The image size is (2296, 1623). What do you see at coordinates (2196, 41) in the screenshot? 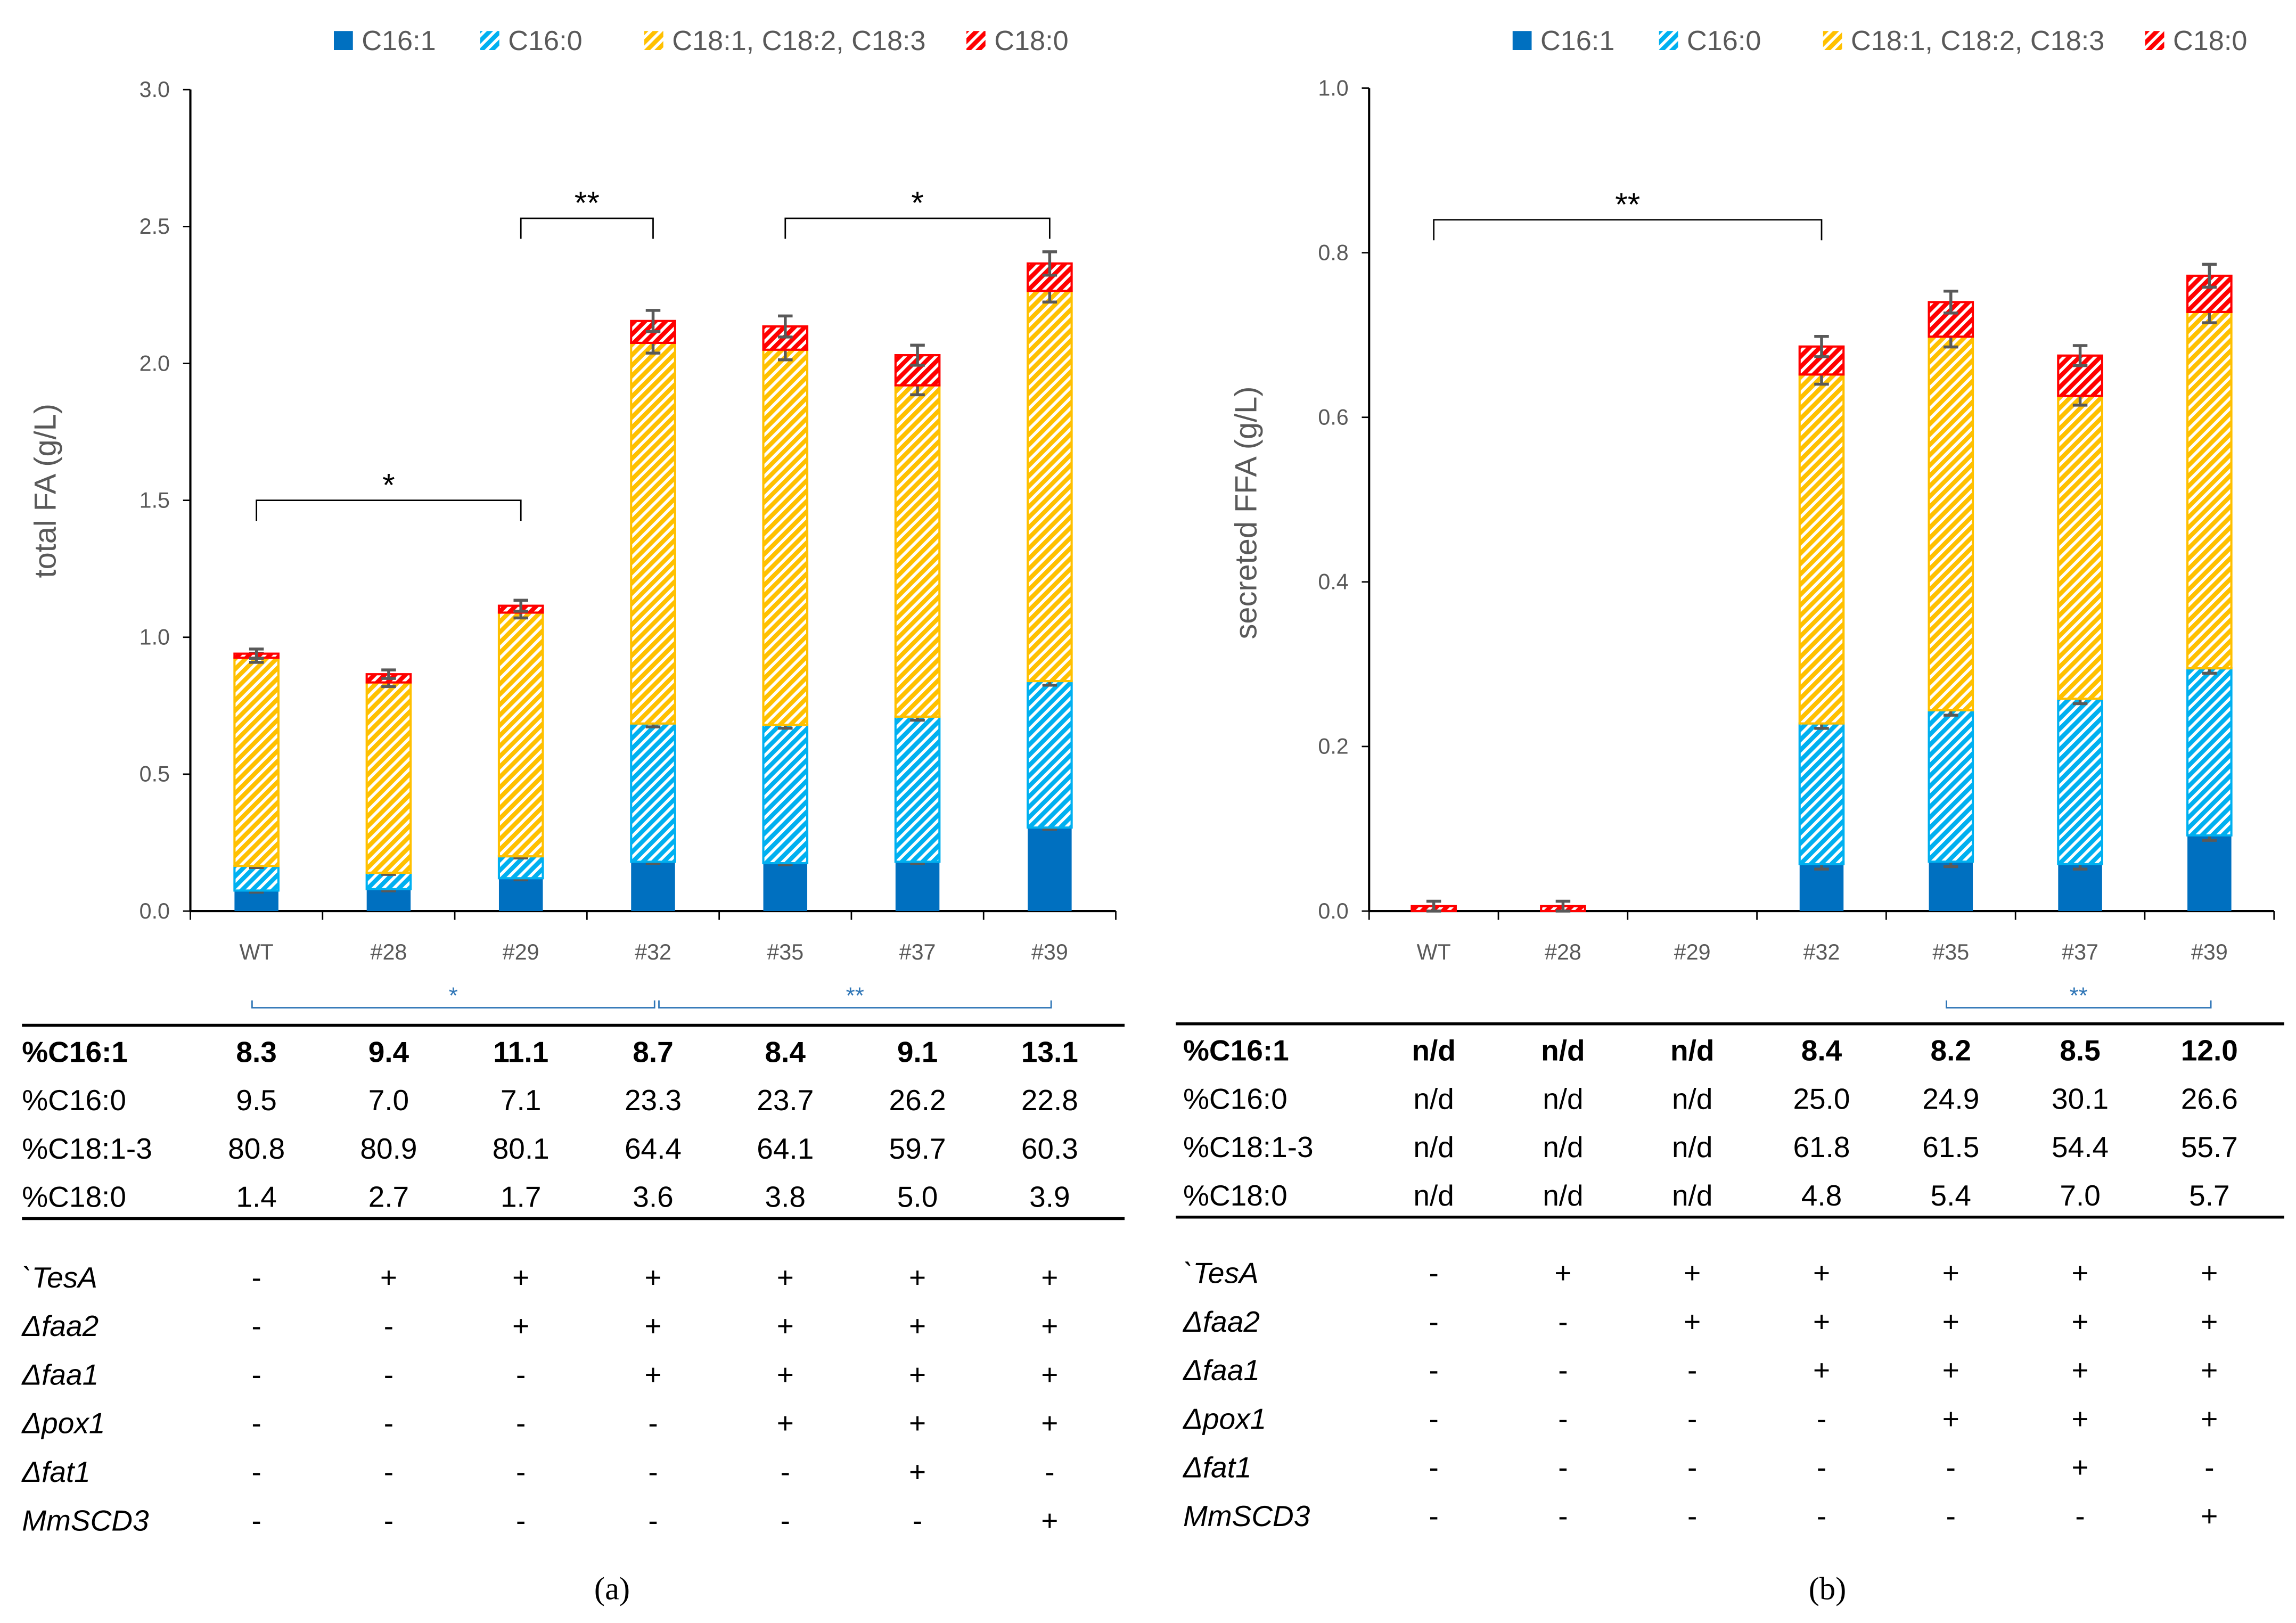
I see `legend-item: C18:0` at bounding box center [2196, 41].